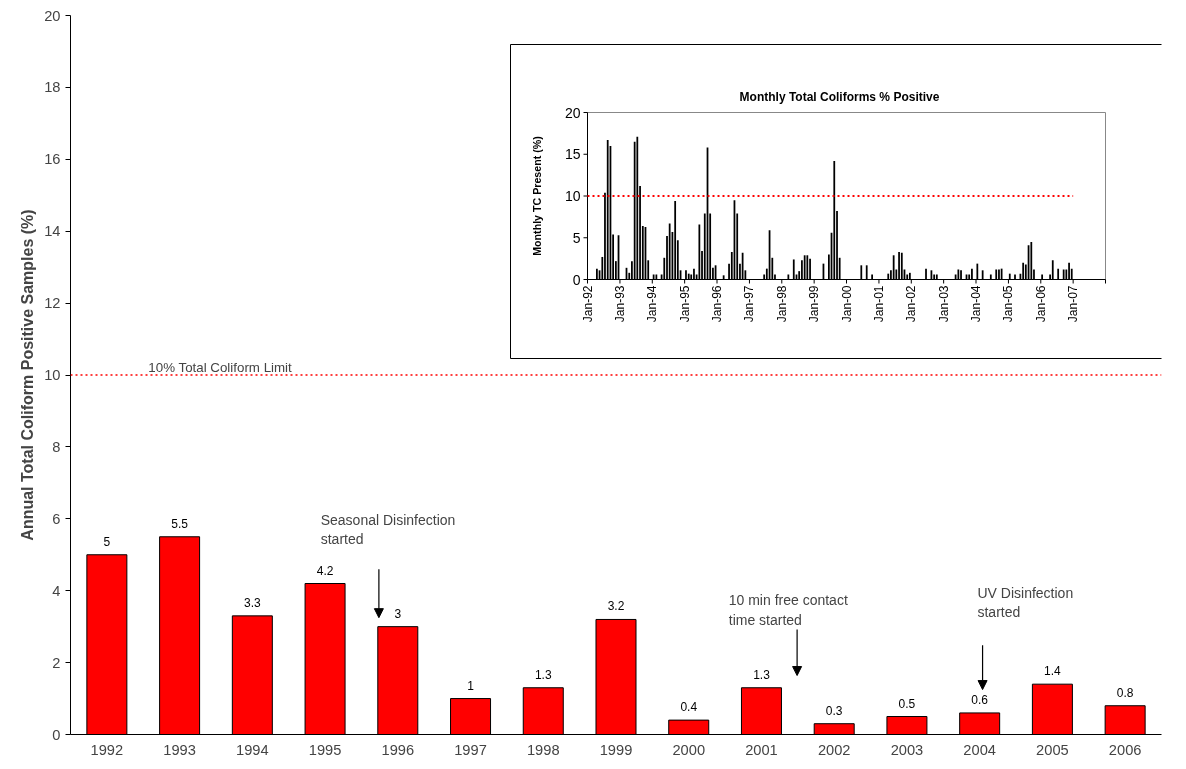  Describe the element at coordinates (220, 367) in the screenshot. I see `ref-line-label: 10% Total Coliform Limit` at that location.